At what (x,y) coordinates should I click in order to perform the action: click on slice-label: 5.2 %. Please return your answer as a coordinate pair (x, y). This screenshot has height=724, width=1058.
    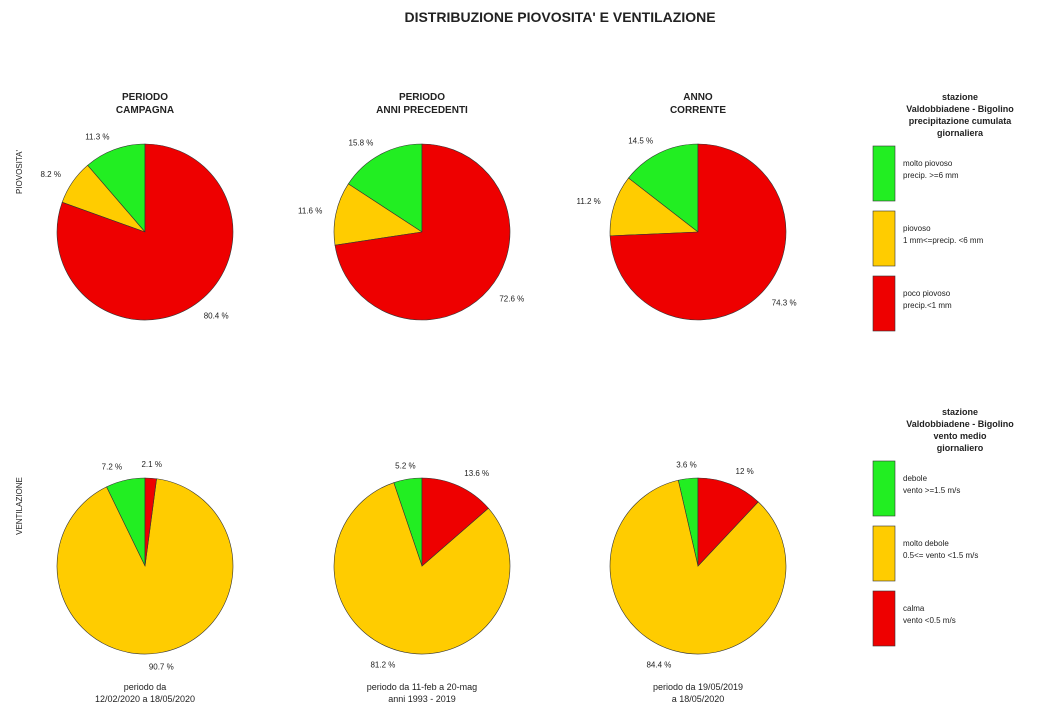
    Looking at the image, I should click on (405, 465).